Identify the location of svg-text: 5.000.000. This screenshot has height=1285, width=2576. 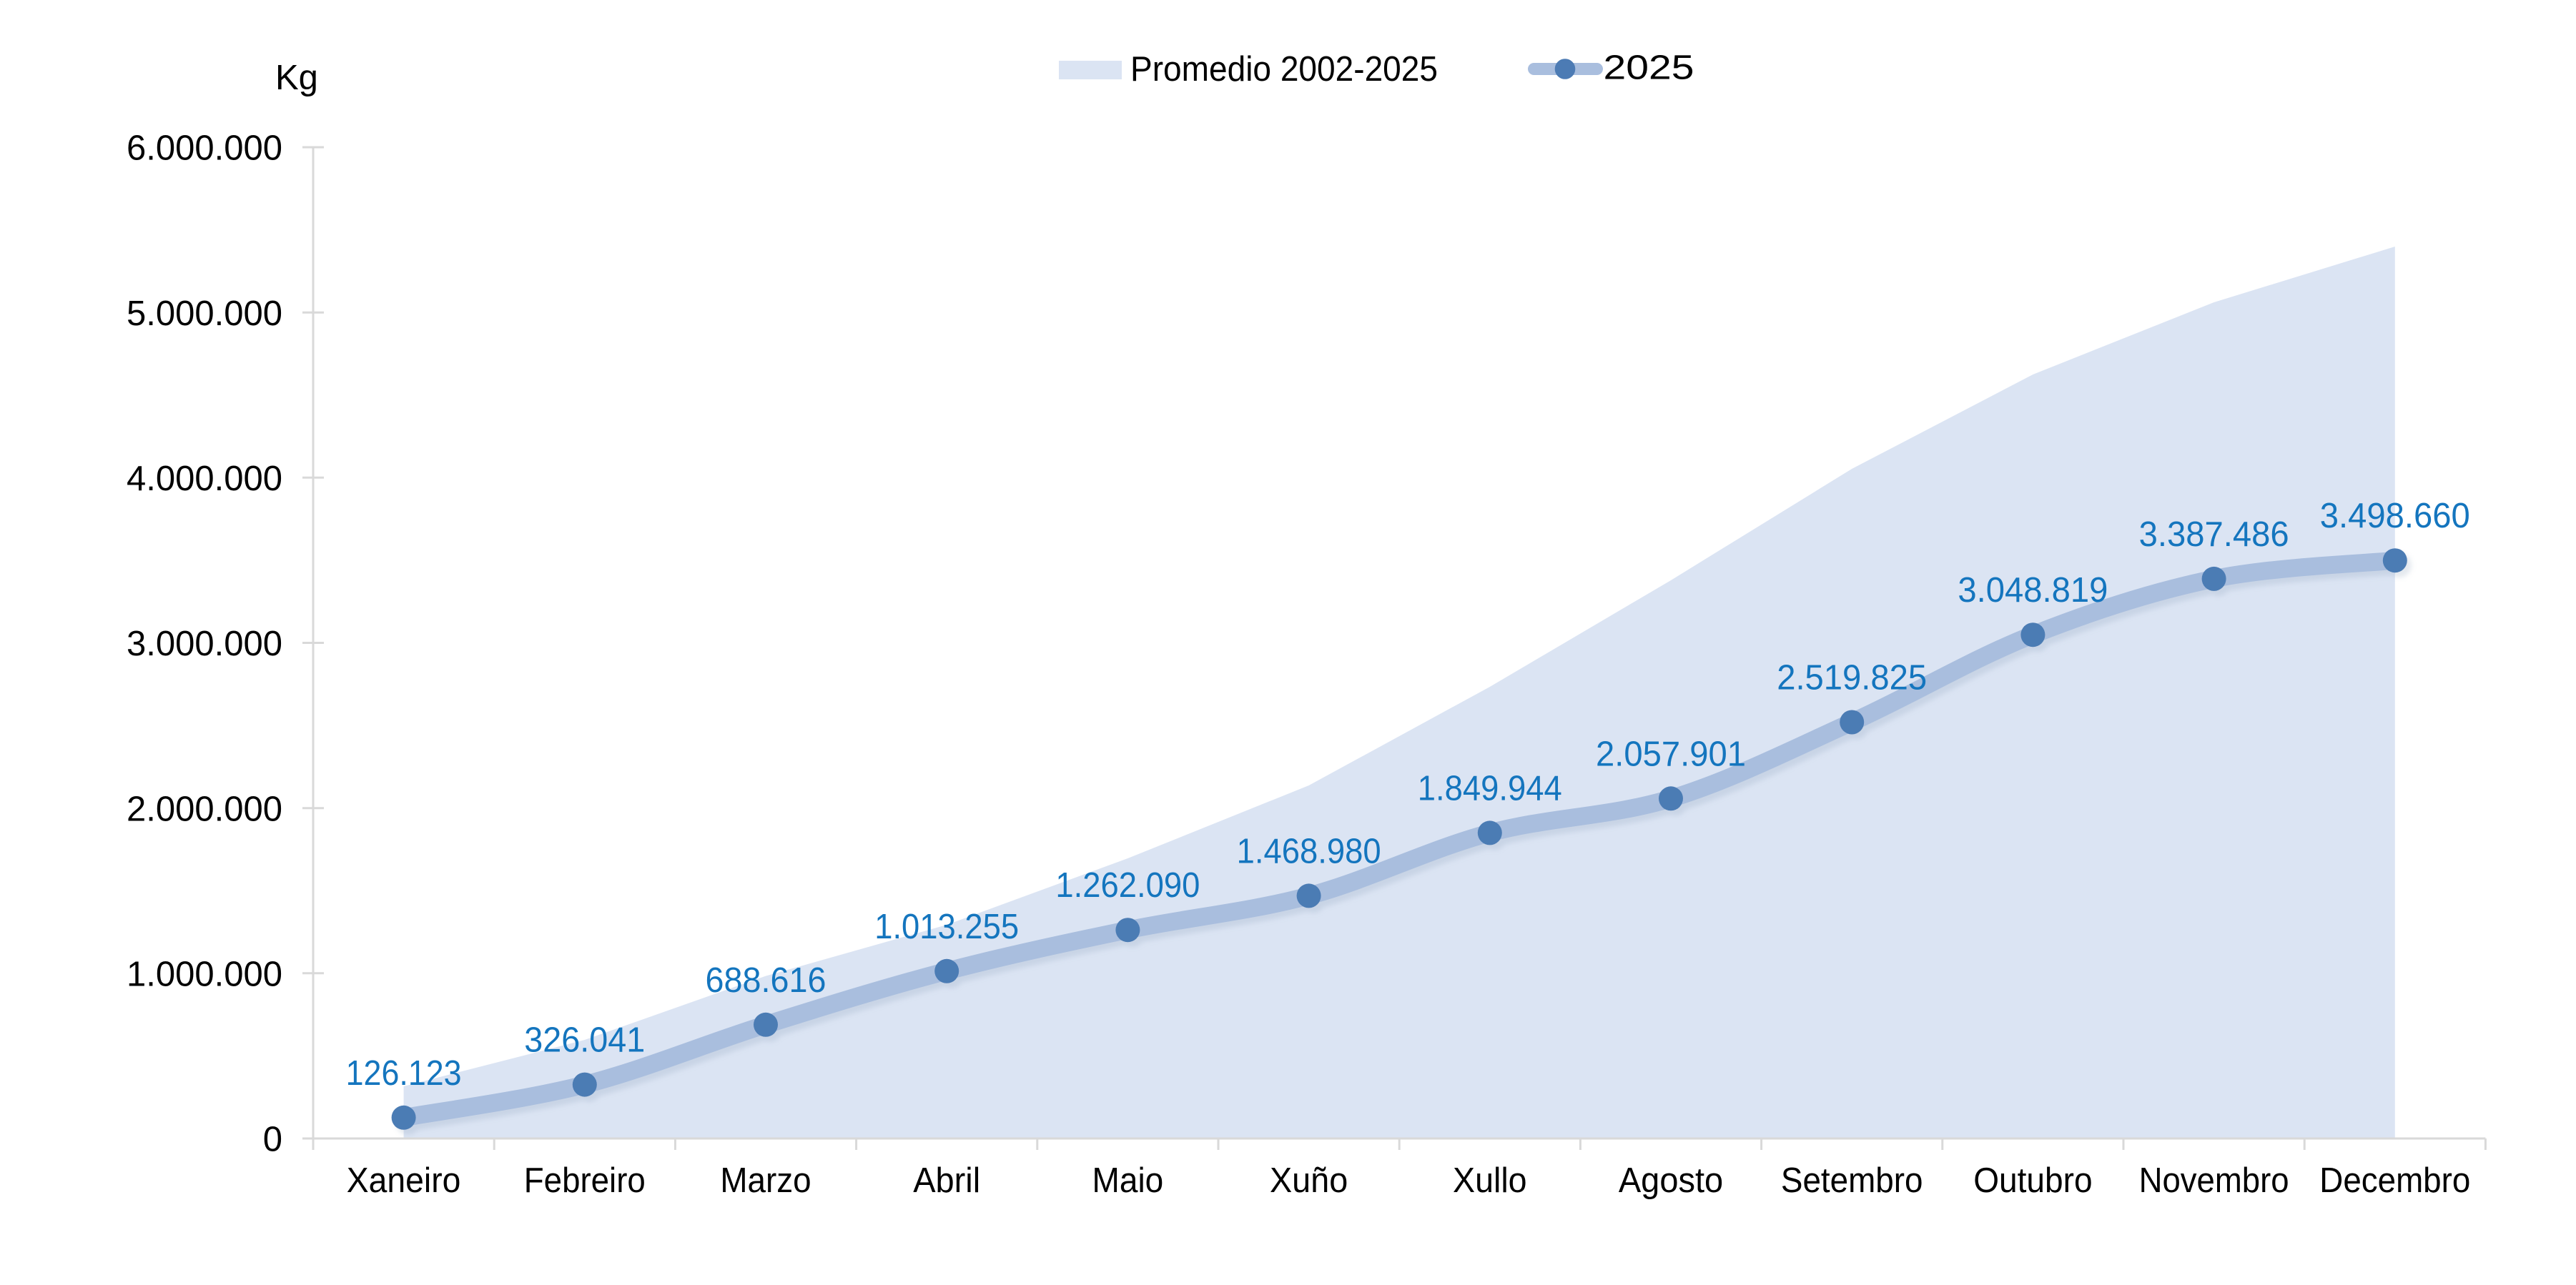
(204, 313).